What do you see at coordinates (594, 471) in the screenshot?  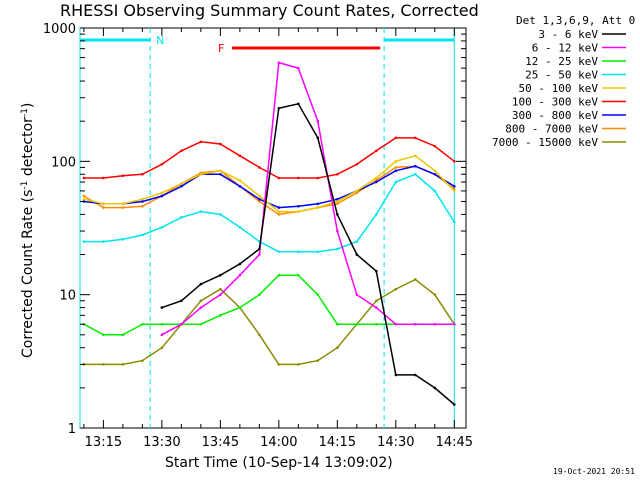 I see `timestamp: 19-Oct-2021 20:51` at bounding box center [594, 471].